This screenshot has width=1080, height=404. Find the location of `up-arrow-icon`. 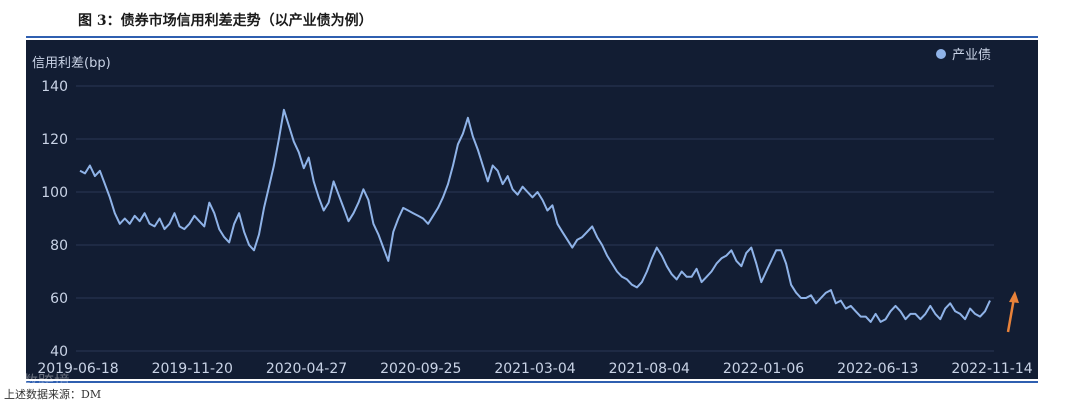

up-arrow-icon is located at coordinates (1012, 312).